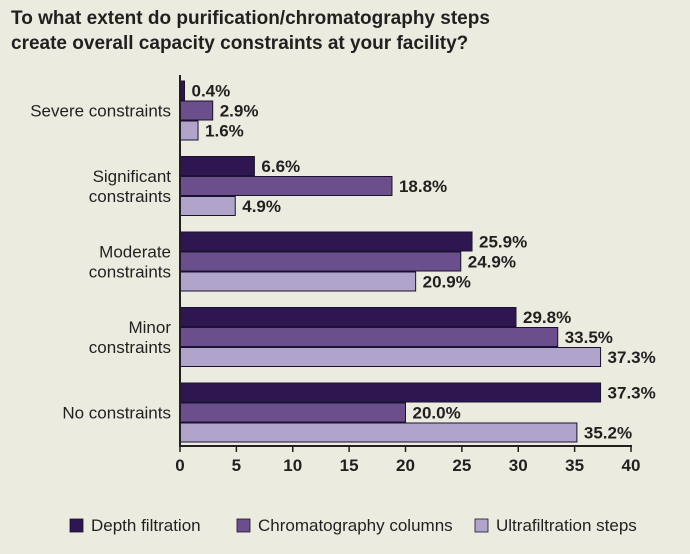 This screenshot has height=554, width=690. I want to click on value-label-1-1: 18.8%, so click(423, 186).